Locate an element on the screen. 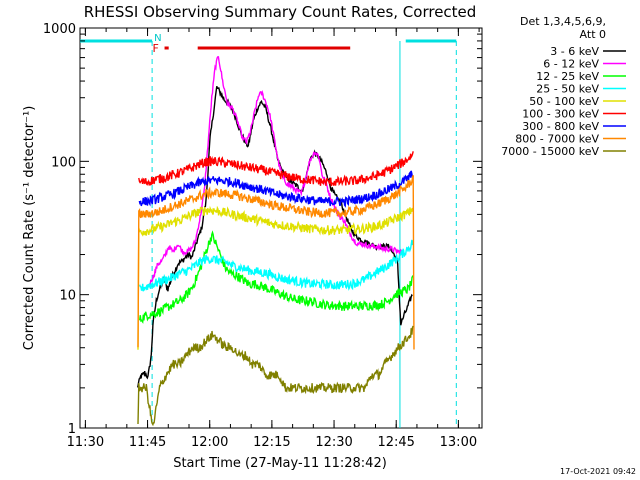  legend-label-6: 100 - 300 keV is located at coordinates (560, 114).